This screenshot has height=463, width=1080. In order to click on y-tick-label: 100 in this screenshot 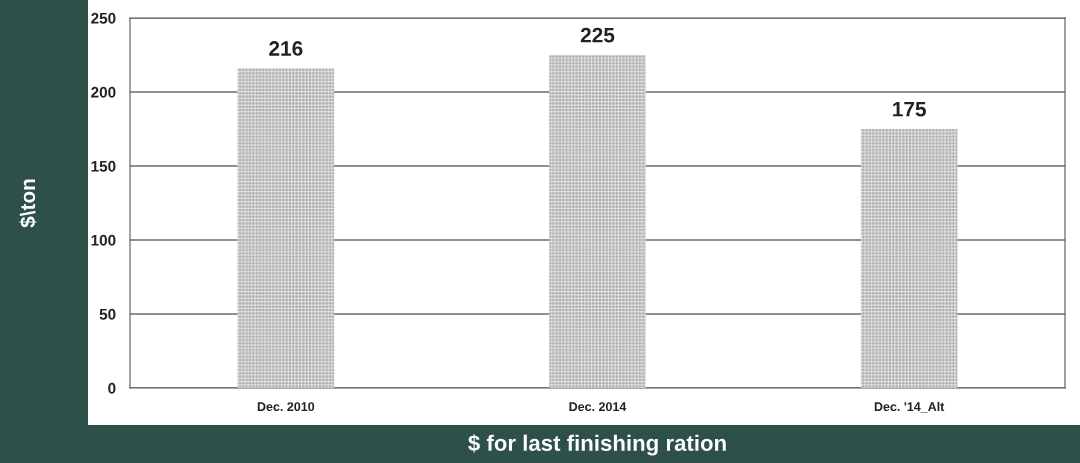, I will do `click(103, 240)`.